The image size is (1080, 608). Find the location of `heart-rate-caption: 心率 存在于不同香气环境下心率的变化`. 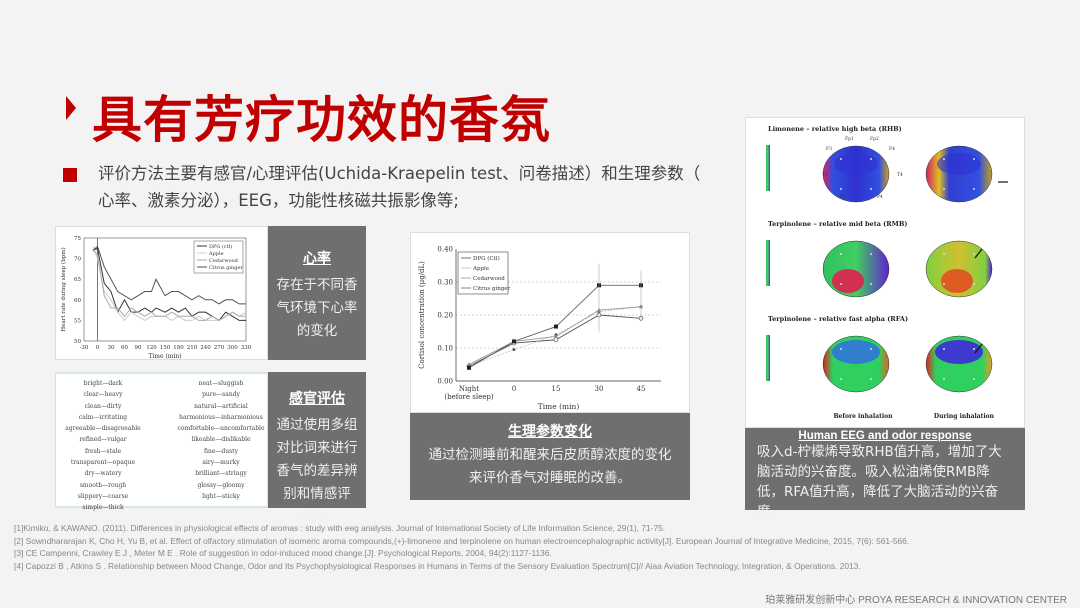

heart-rate-caption: 心率 存在于不同香气环境下心率的变化 is located at coordinates (317, 293).